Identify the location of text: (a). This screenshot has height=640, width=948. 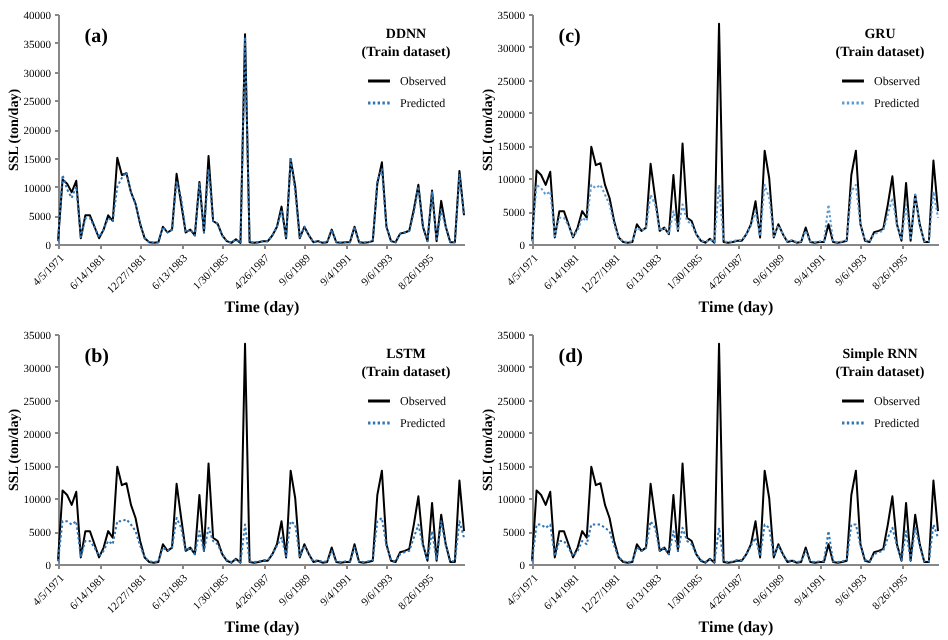
(96, 37).